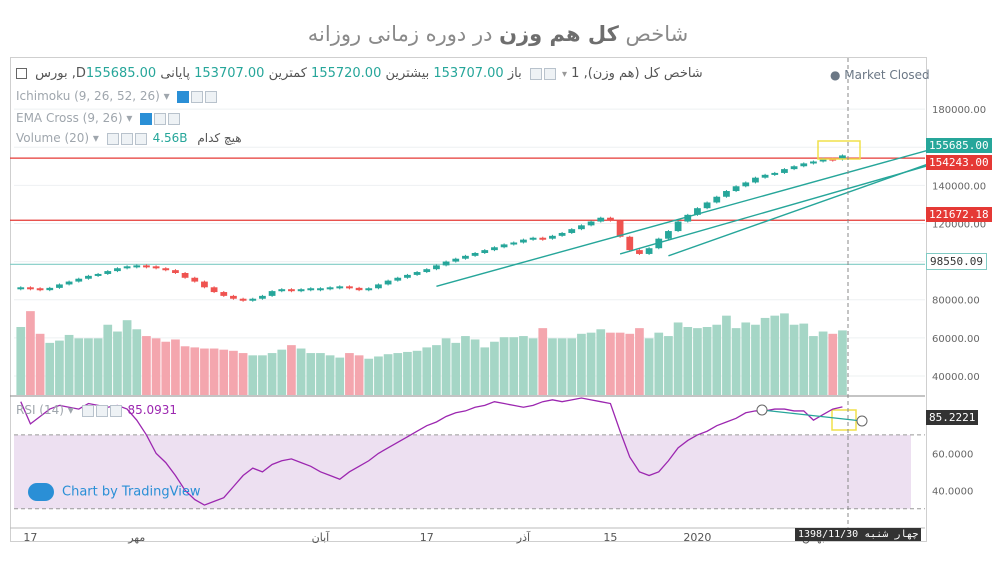  Describe the element at coordinates (543, 73) in the screenshot. I see `legend-buttons` at that location.